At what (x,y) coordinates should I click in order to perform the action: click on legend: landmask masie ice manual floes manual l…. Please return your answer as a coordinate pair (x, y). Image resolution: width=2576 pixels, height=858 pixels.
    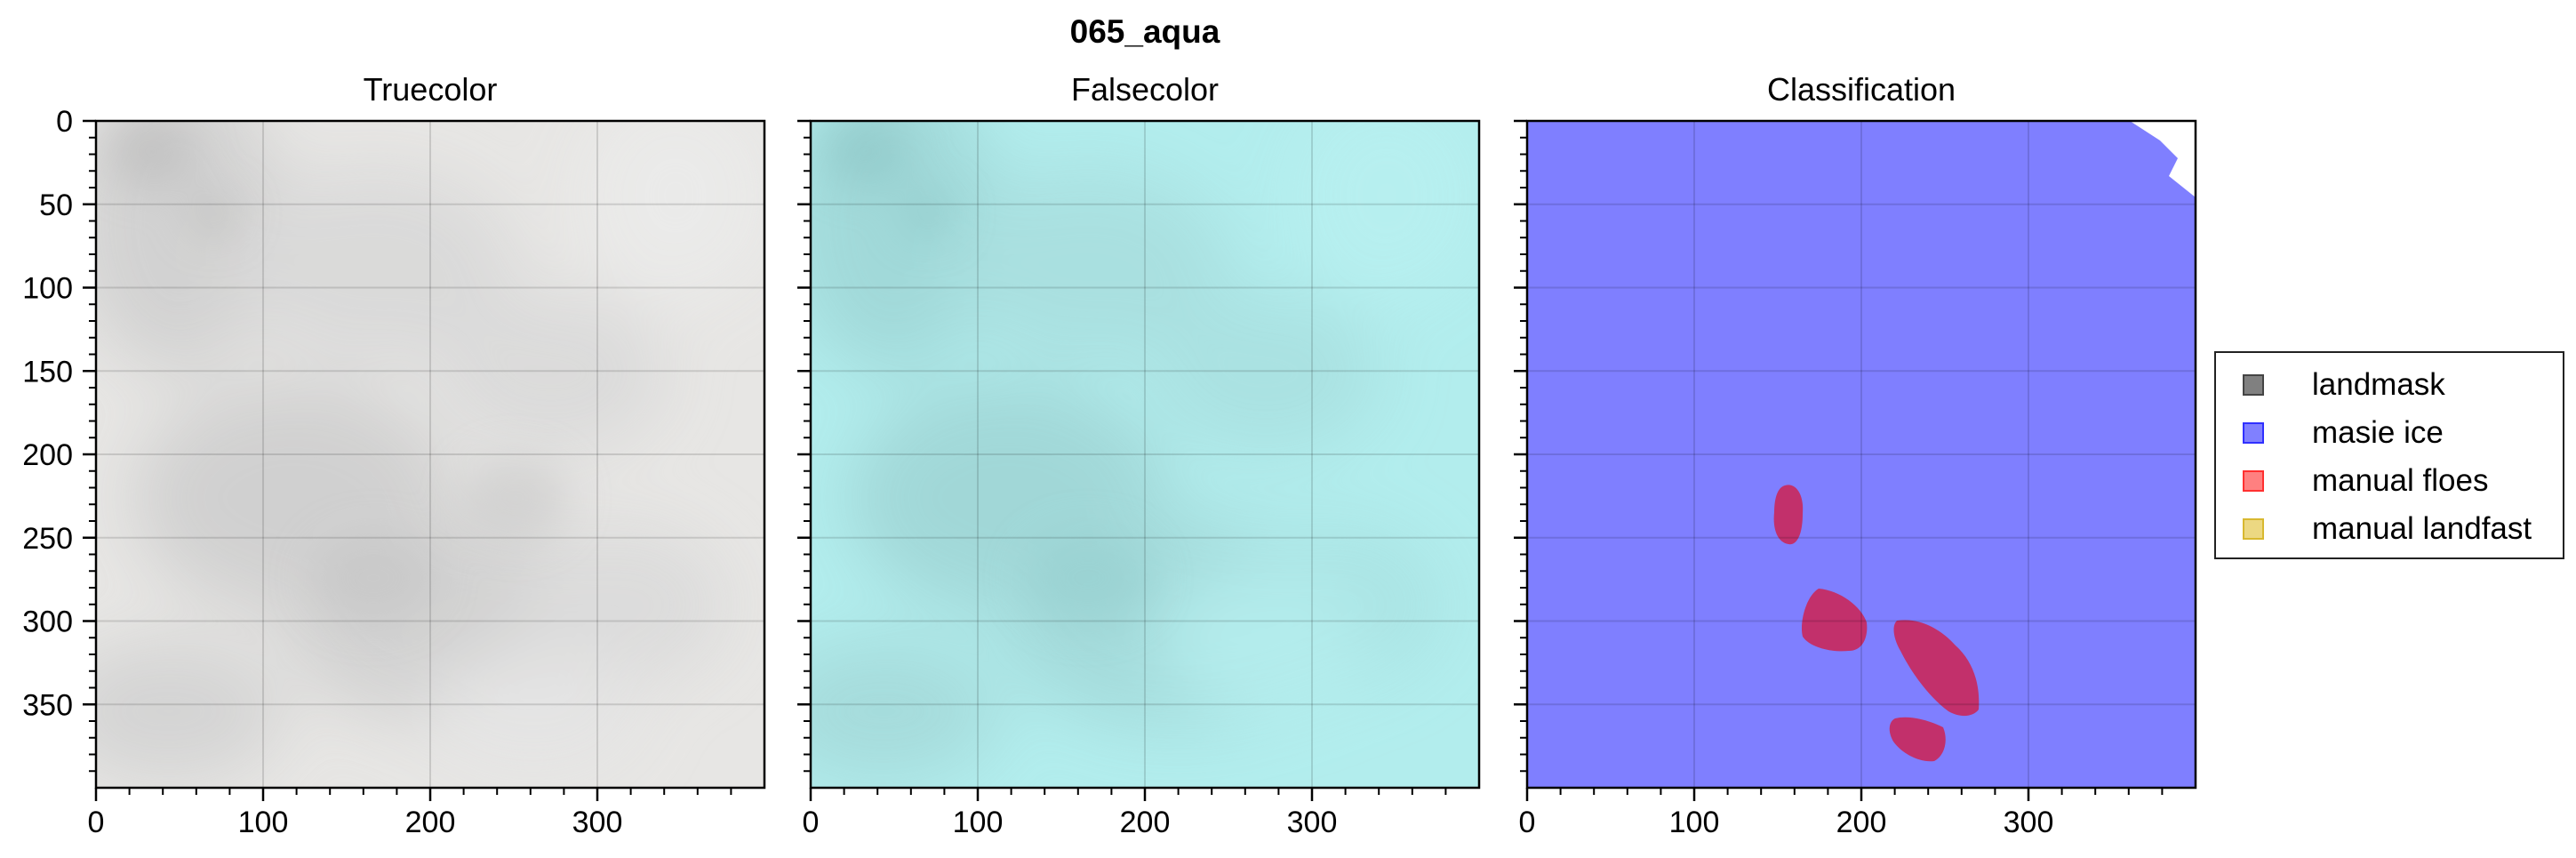
    Looking at the image, I should click on (2389, 455).